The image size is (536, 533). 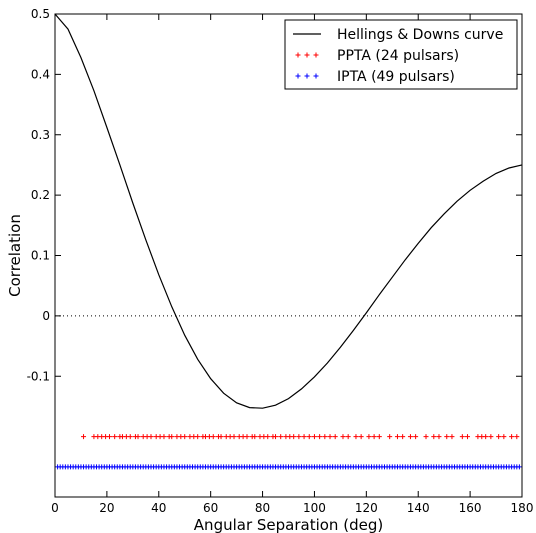 I want to click on y-tick-label: 0.1, so click(x=40, y=256).